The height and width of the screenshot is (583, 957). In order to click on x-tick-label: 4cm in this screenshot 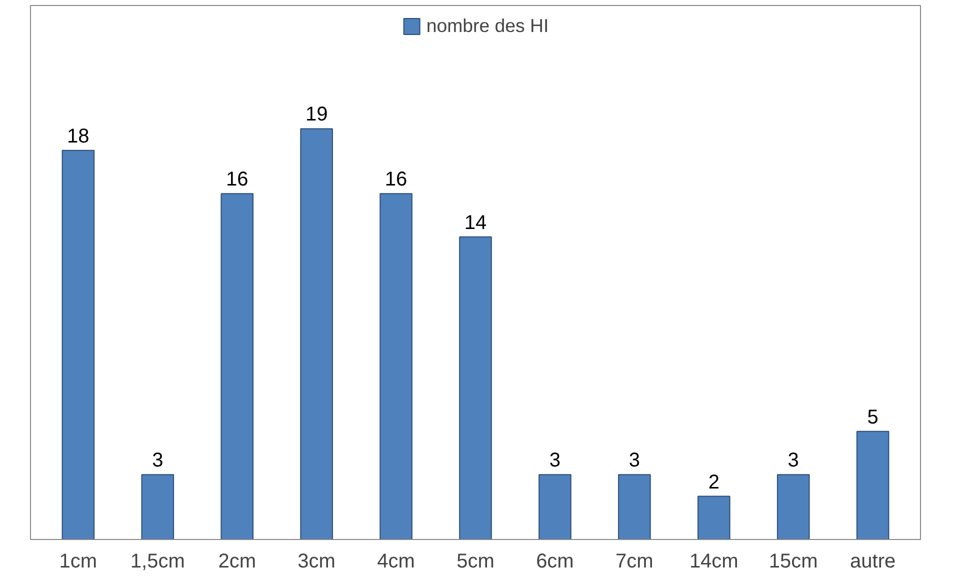, I will do `click(396, 561)`.